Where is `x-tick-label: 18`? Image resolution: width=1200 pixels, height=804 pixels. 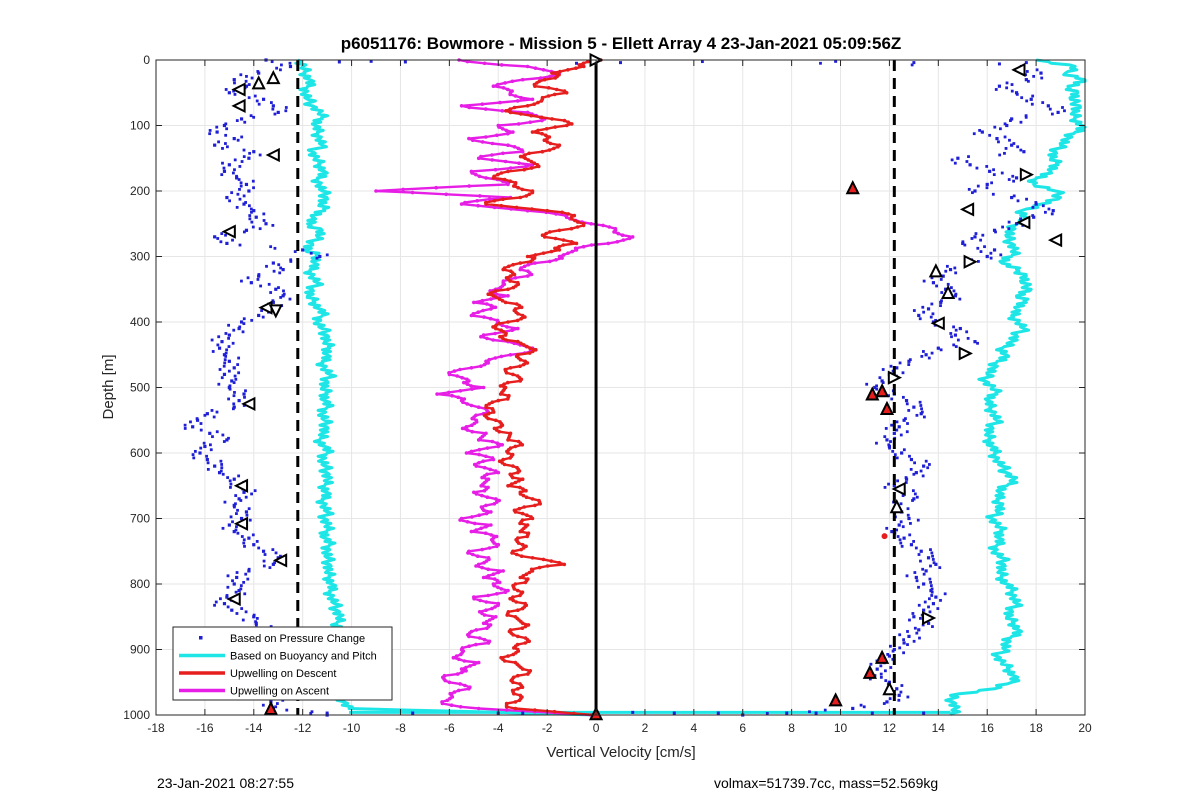
x-tick-label: 18 is located at coordinates (1036, 728).